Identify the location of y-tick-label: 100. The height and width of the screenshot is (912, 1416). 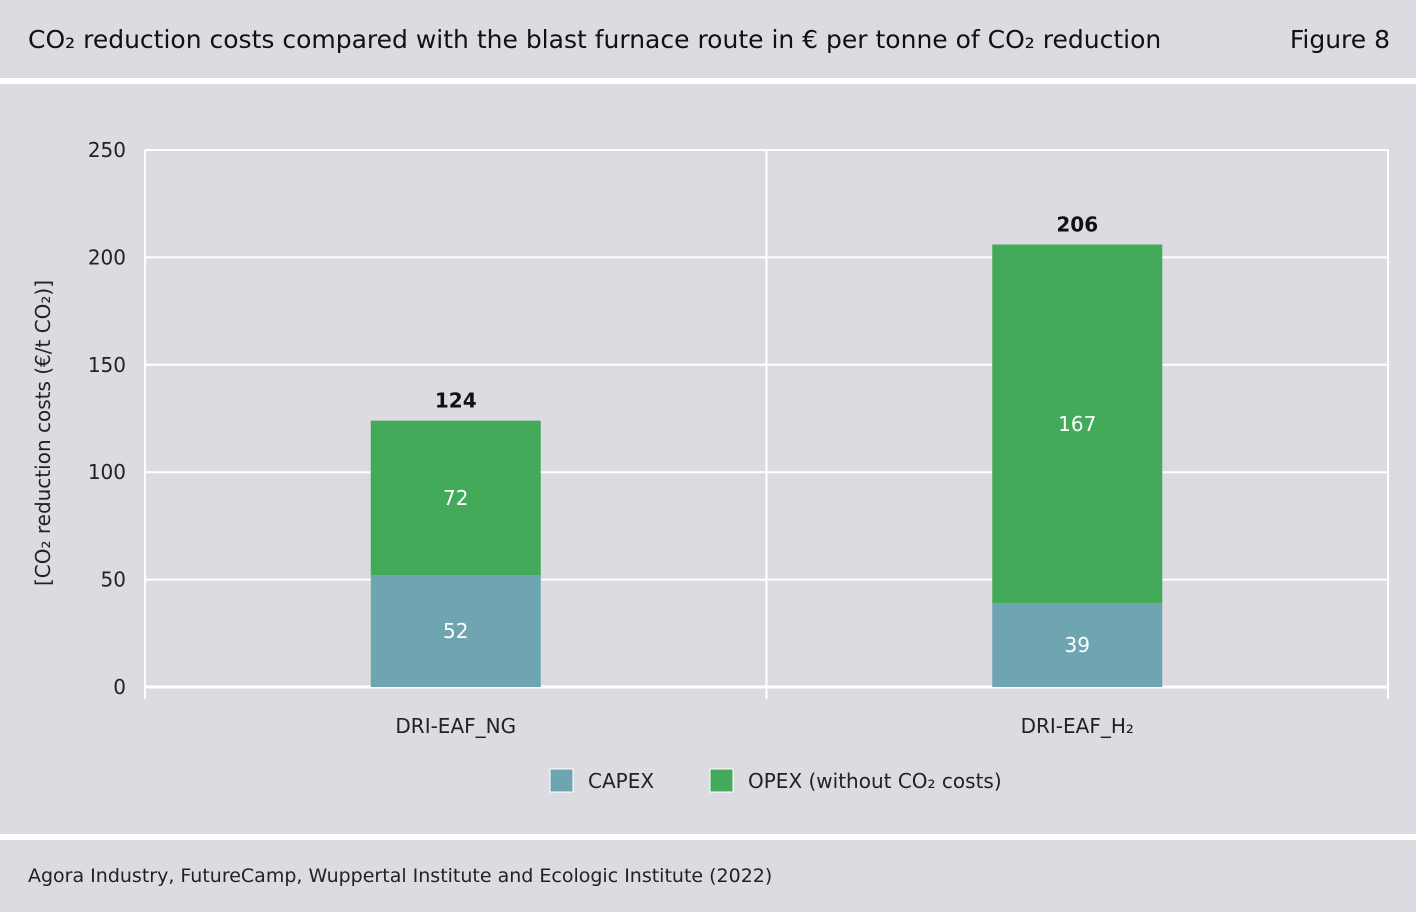
(107, 472).